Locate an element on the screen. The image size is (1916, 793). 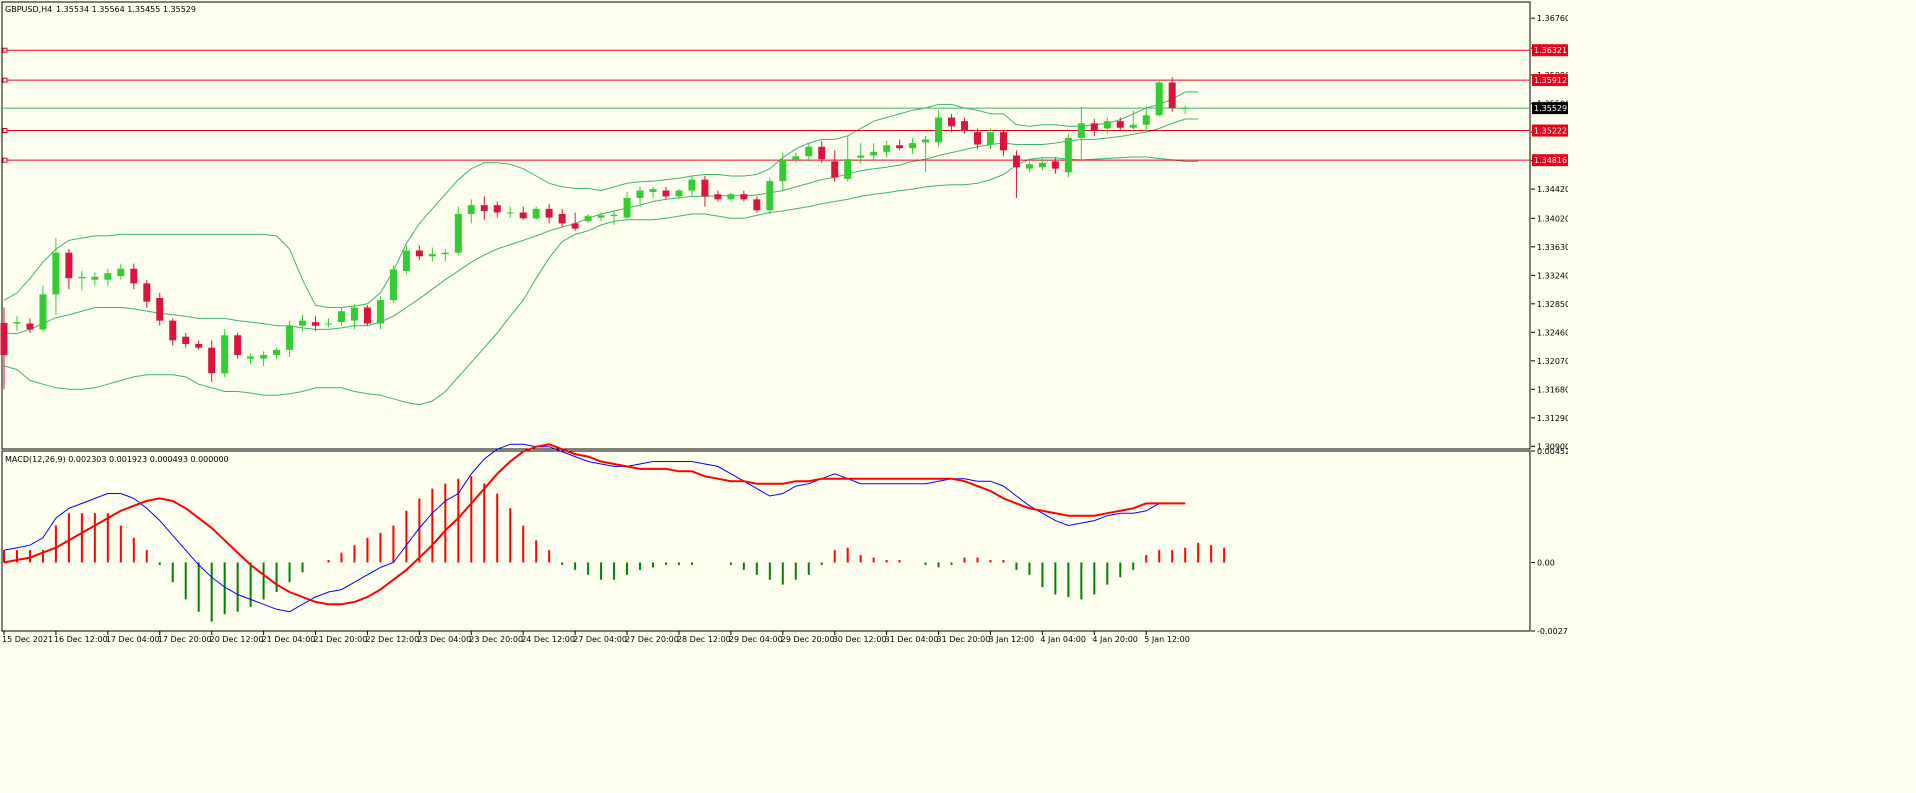
price-tick-label: 1.32460 is located at coordinates (1552, 332).